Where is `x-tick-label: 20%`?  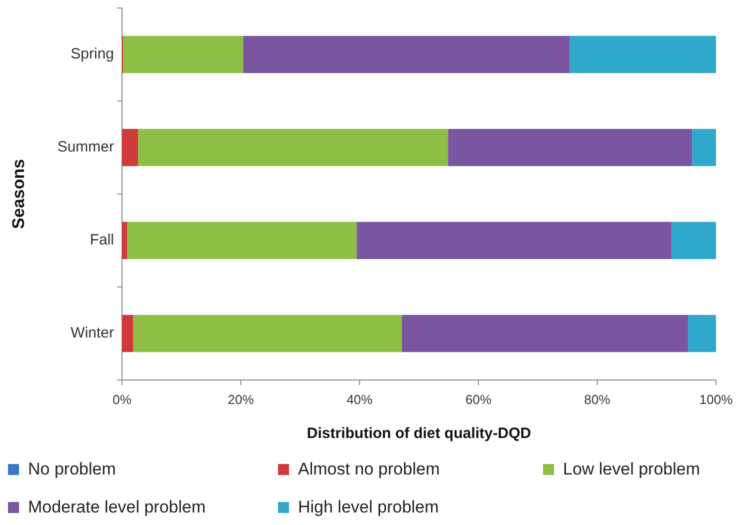 x-tick-label: 20% is located at coordinates (241, 399).